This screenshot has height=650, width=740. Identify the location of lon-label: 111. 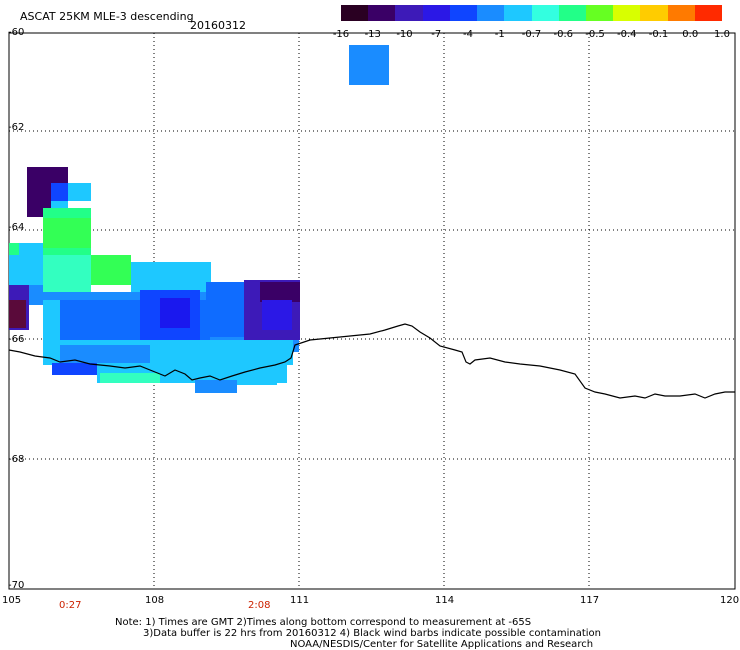
(299, 600).